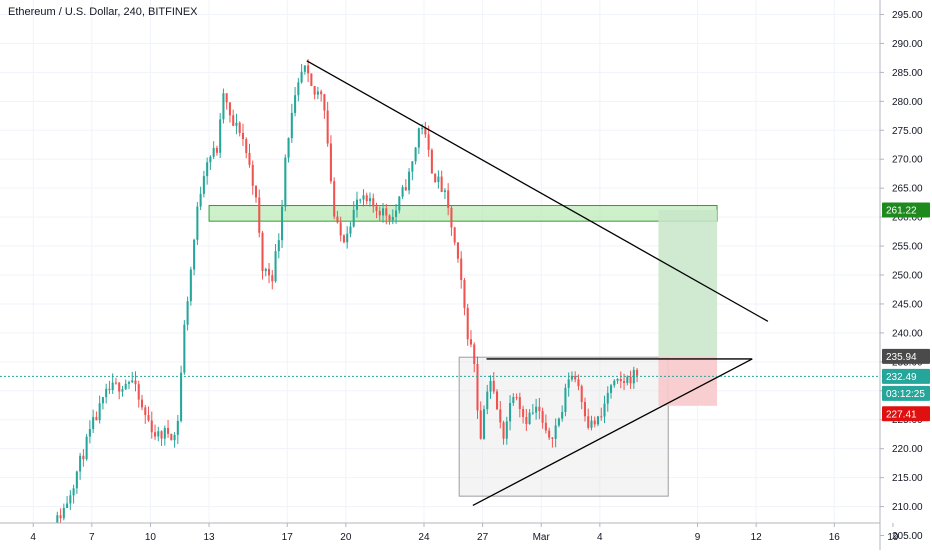 This screenshot has height=555, width=932. I want to click on price-tick-label: 215.00, so click(907, 478).